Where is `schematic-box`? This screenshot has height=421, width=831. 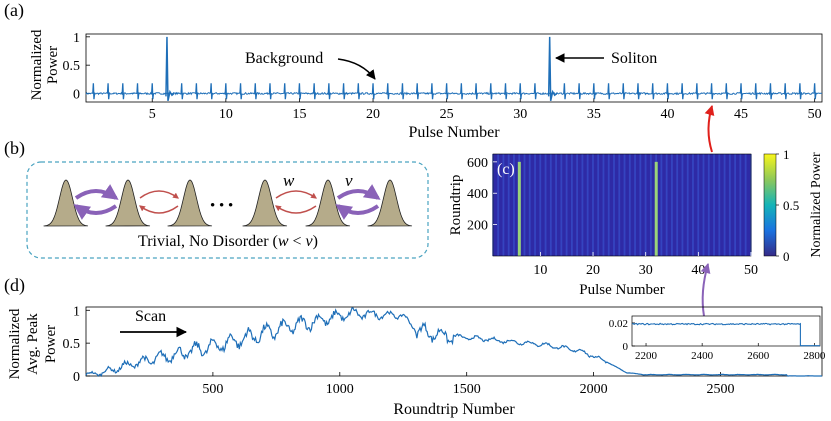
schematic-box is located at coordinates (227, 210).